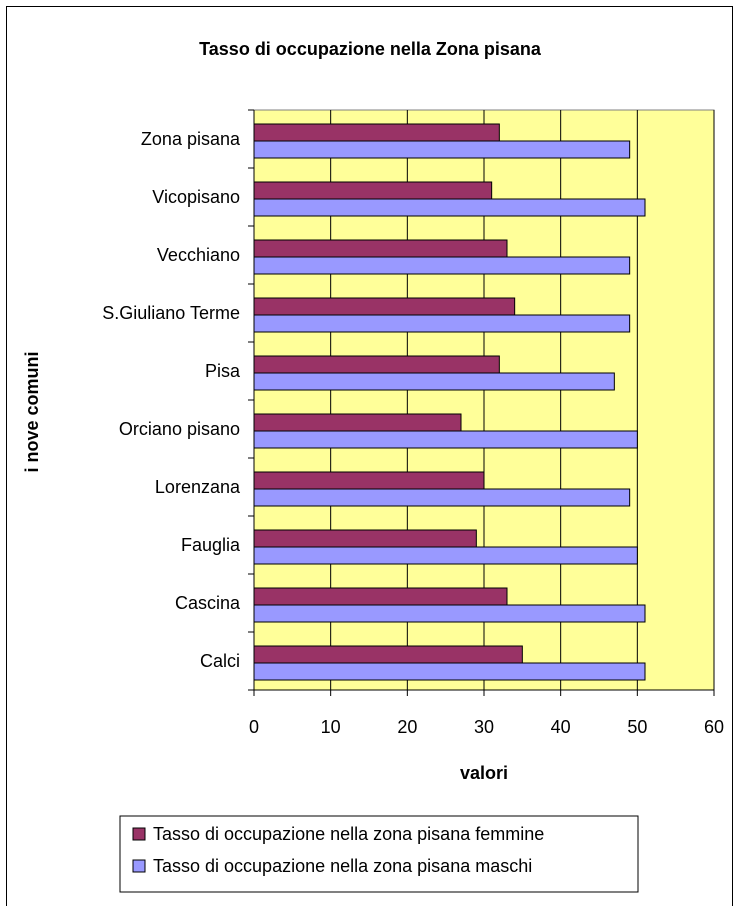  I want to click on y-tick-label: Lorenzana, so click(198, 487).